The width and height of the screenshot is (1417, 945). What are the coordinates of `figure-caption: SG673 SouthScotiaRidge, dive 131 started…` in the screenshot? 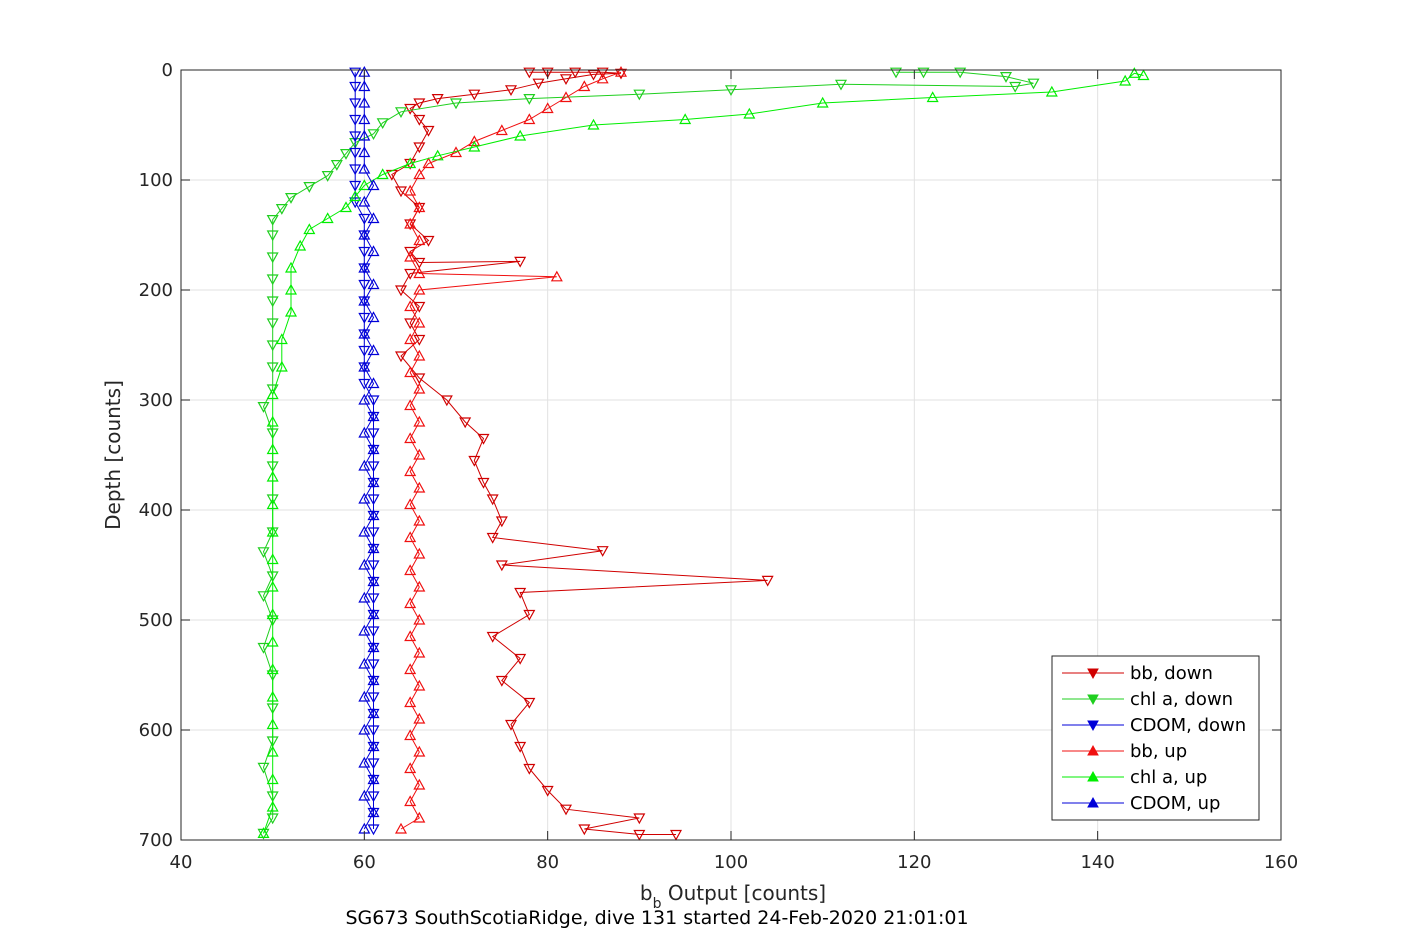 It's located at (656, 918).